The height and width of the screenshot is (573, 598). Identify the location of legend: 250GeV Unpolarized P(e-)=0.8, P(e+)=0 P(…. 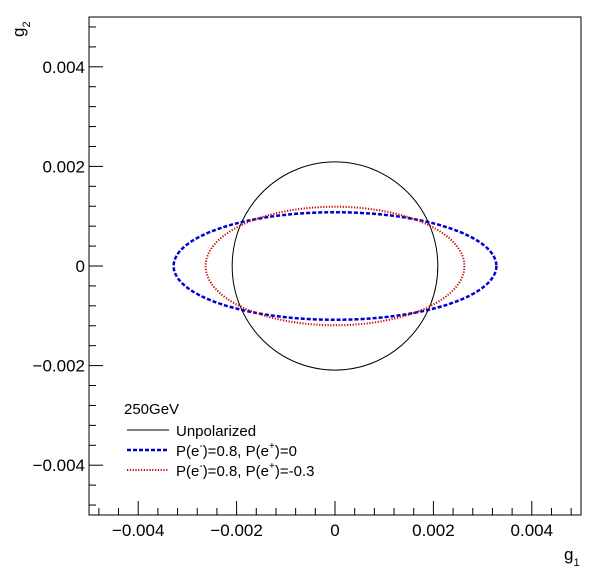
(219, 440).